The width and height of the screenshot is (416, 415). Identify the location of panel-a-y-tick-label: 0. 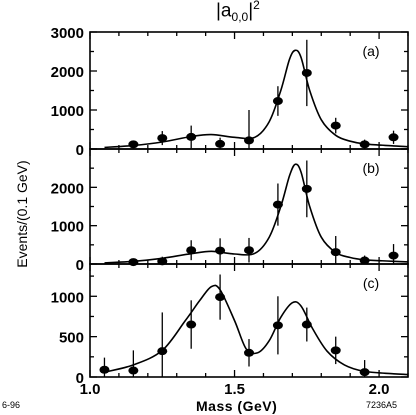
(80, 150).